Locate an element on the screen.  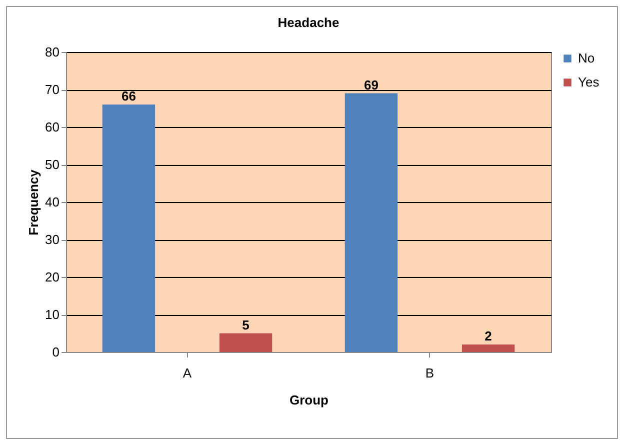
data-label: 2 is located at coordinates (488, 336).